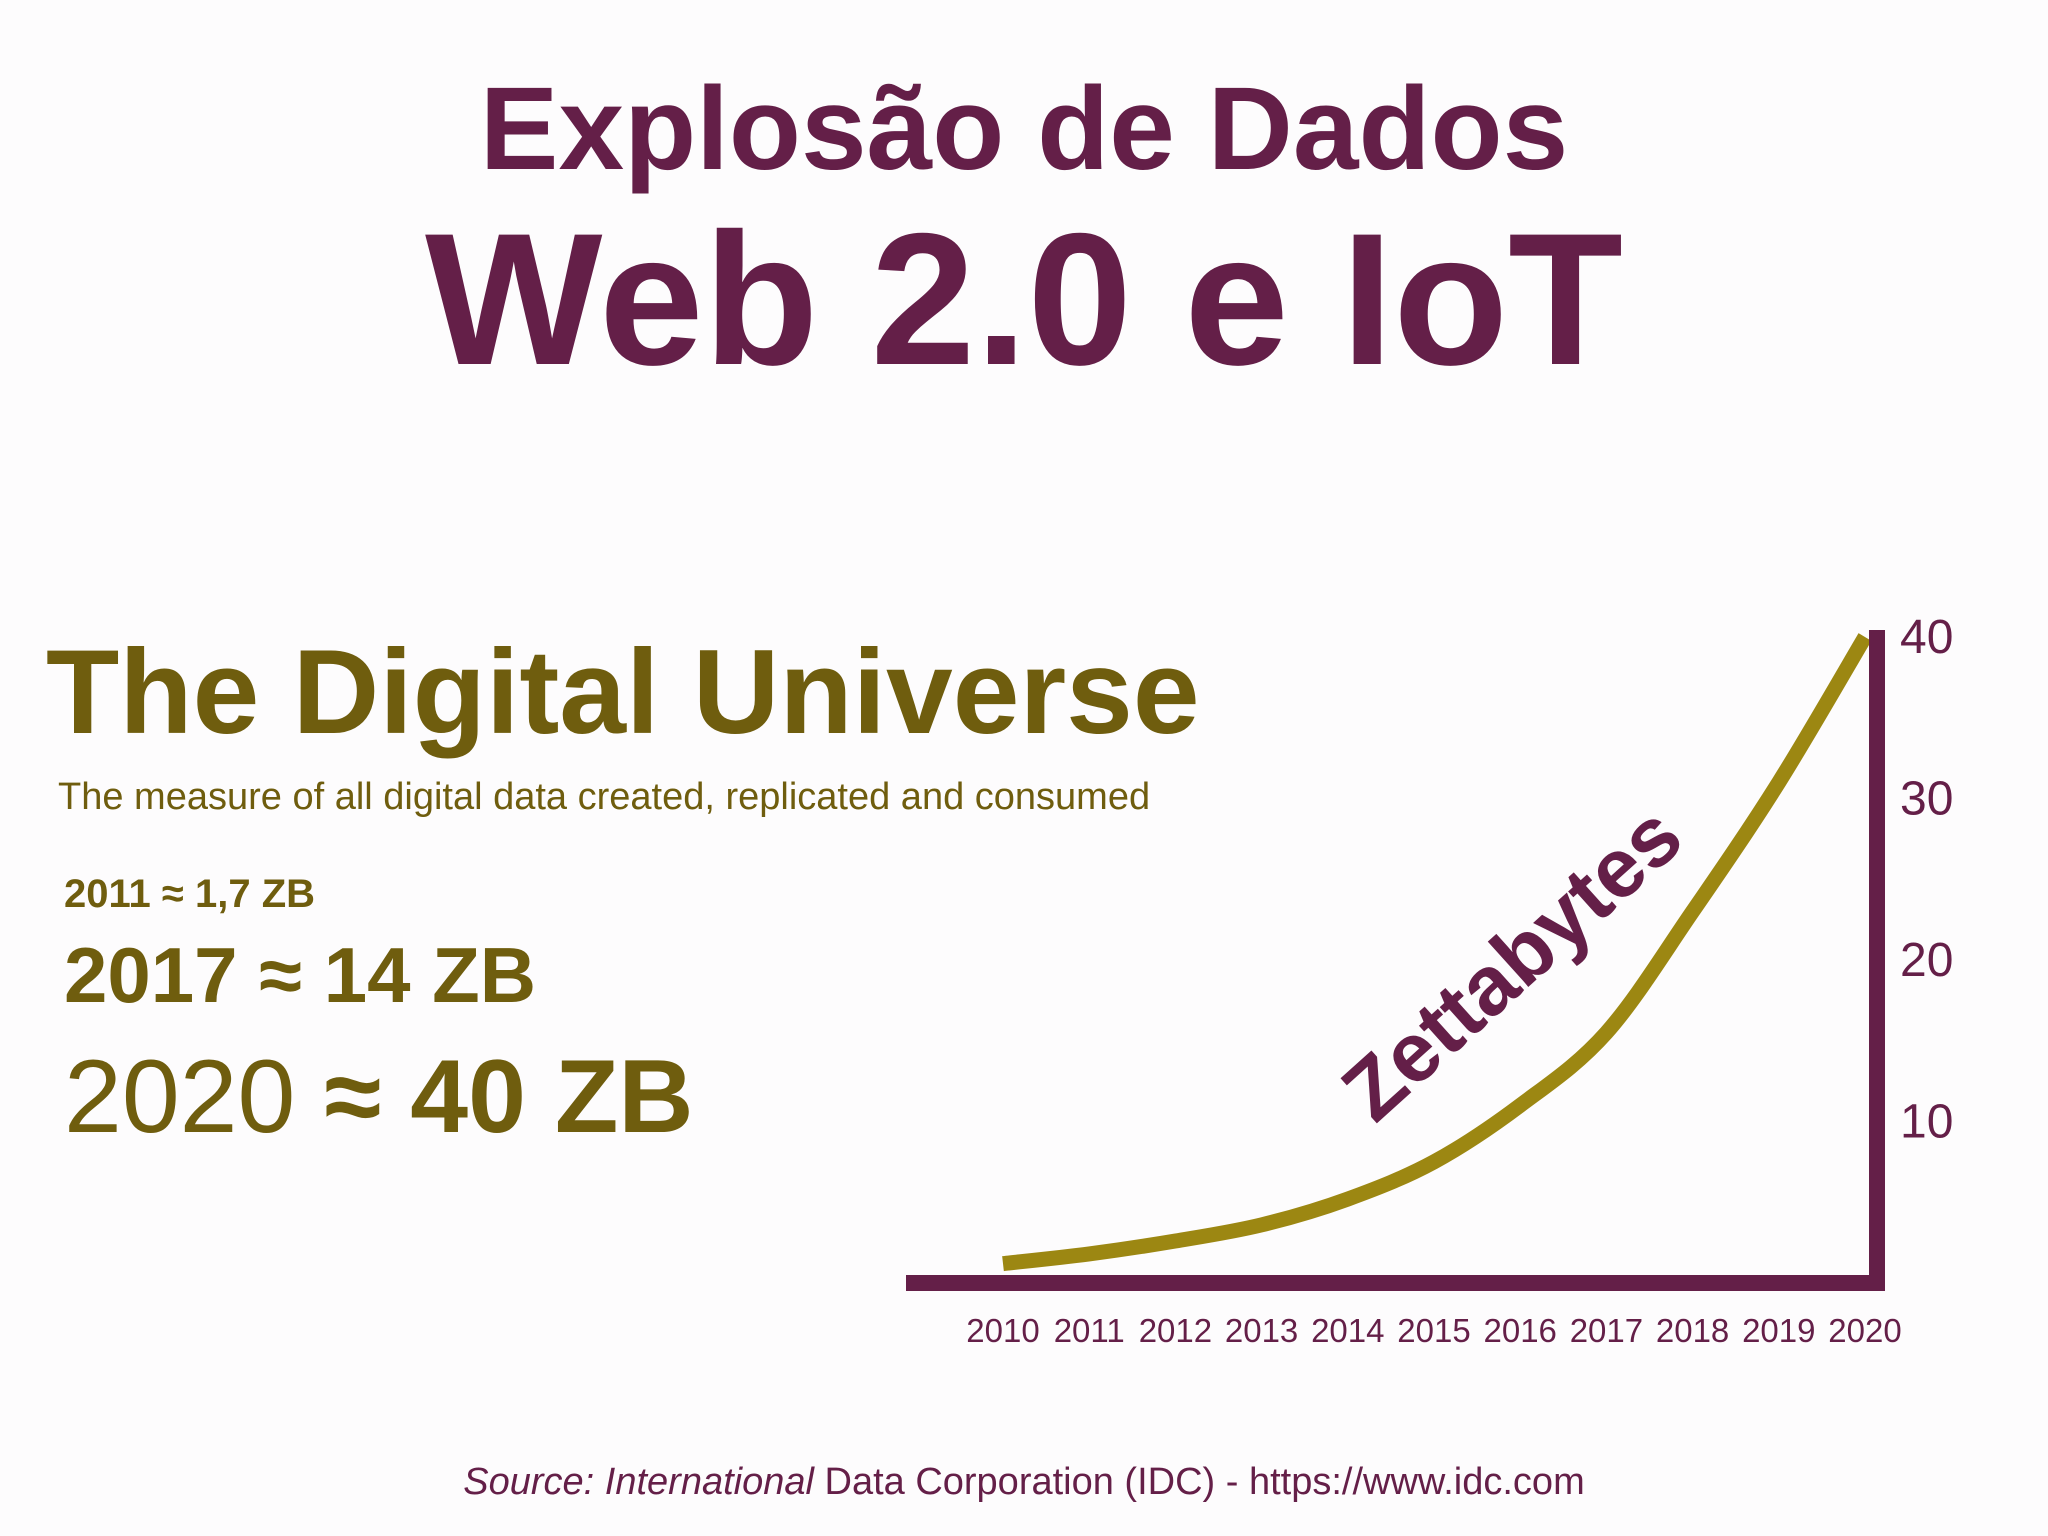  Describe the element at coordinates (1261, 1330) in the screenshot. I see `x-tick-label: 2013` at that location.